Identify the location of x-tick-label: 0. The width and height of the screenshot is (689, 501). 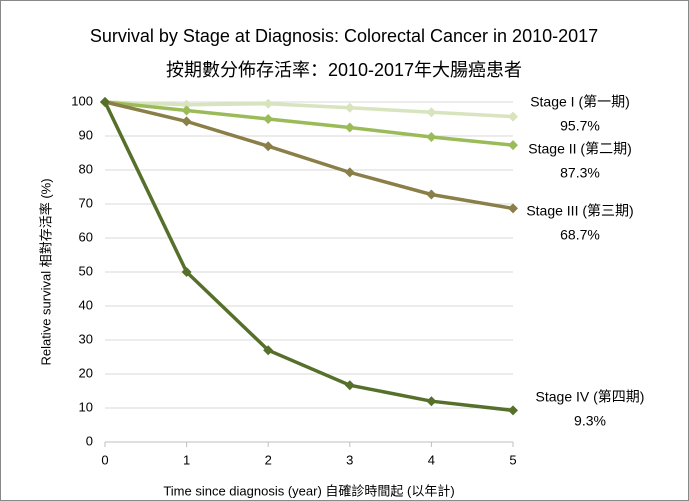
(104, 459).